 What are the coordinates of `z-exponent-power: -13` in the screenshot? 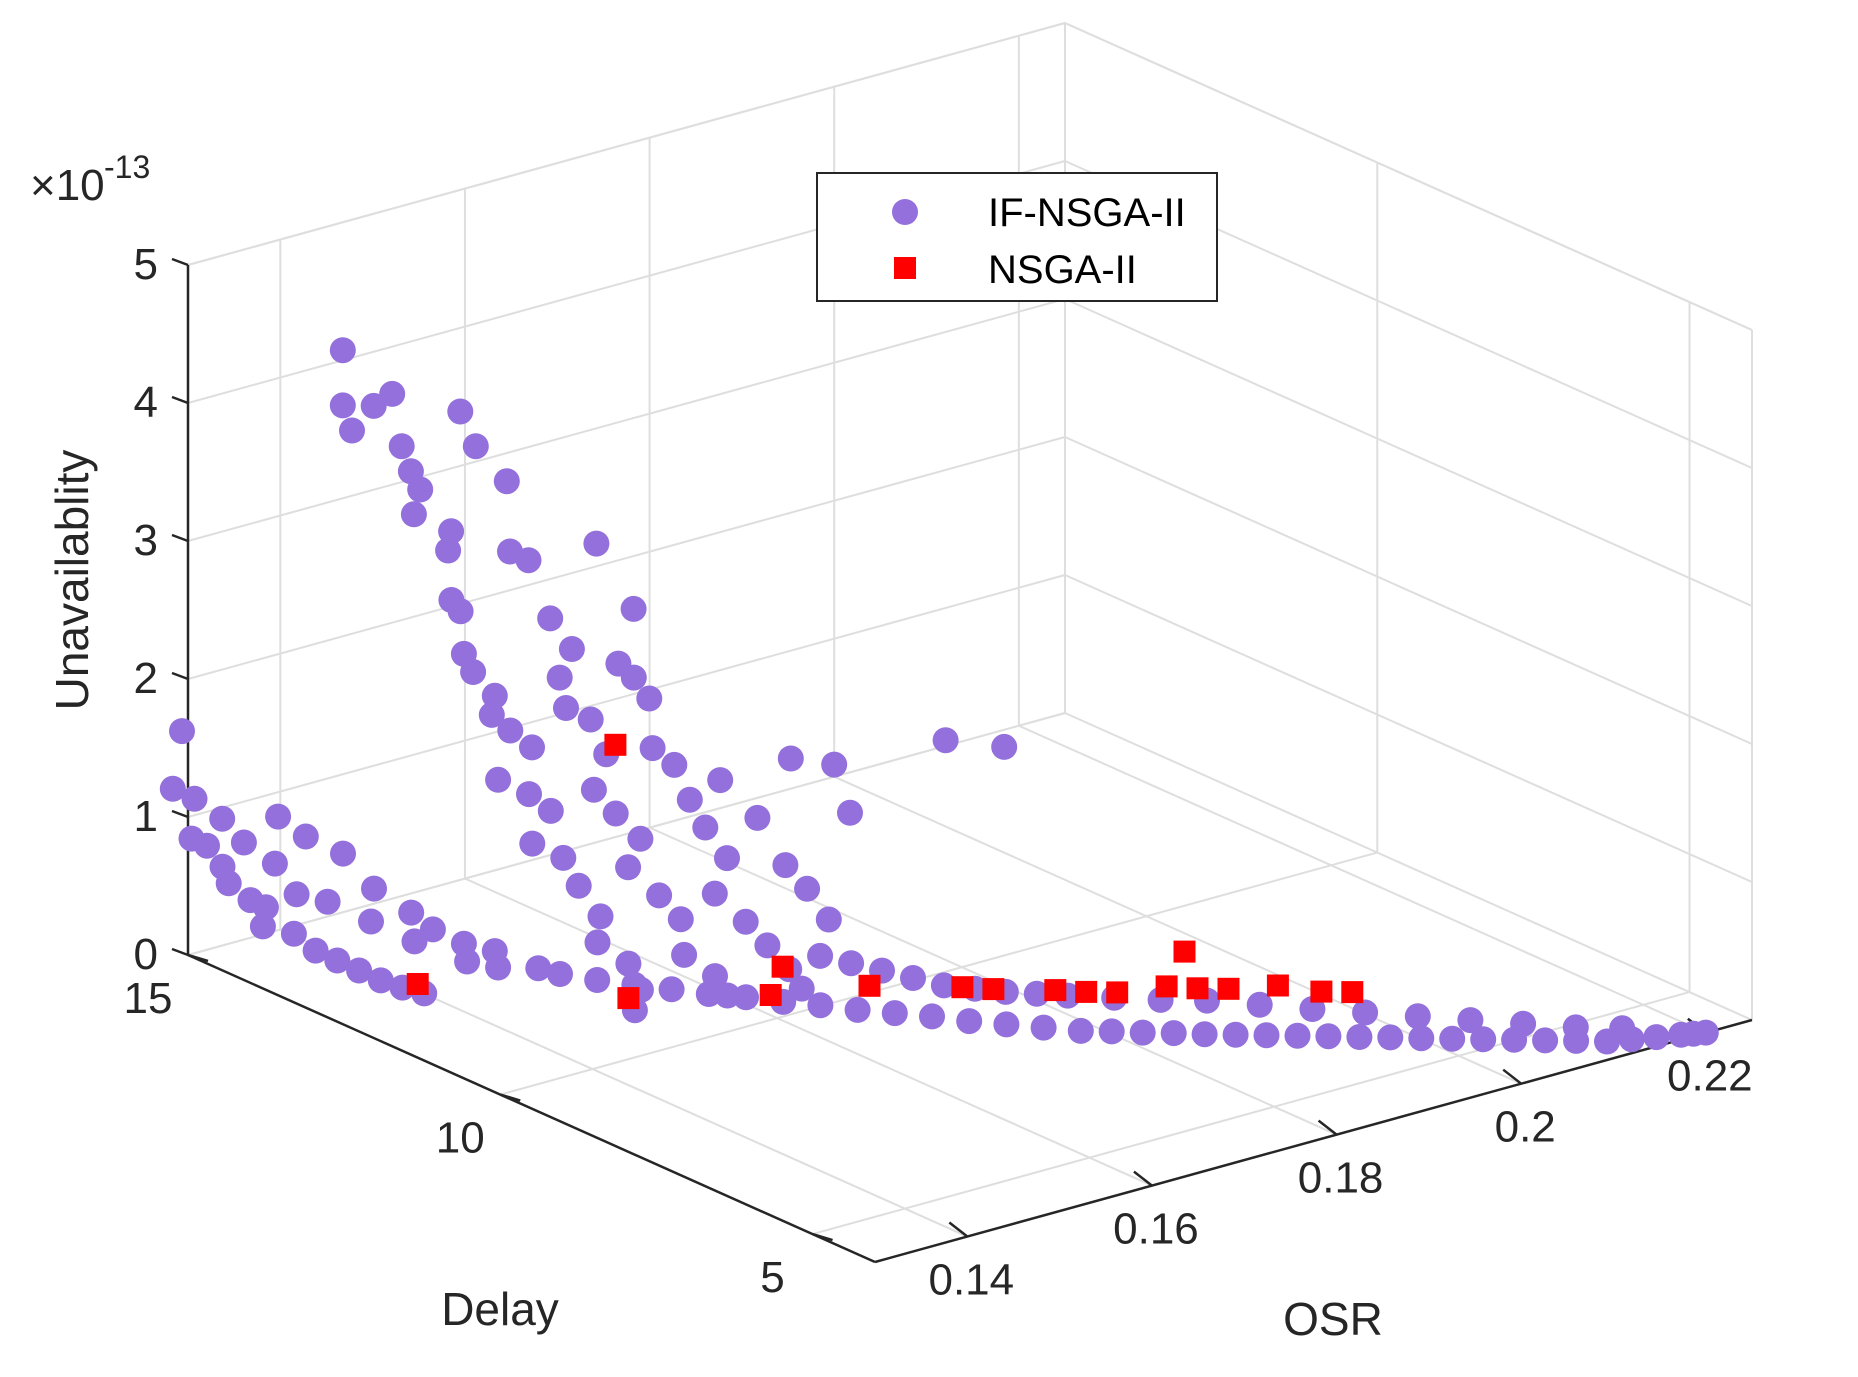 It's located at (127, 167).